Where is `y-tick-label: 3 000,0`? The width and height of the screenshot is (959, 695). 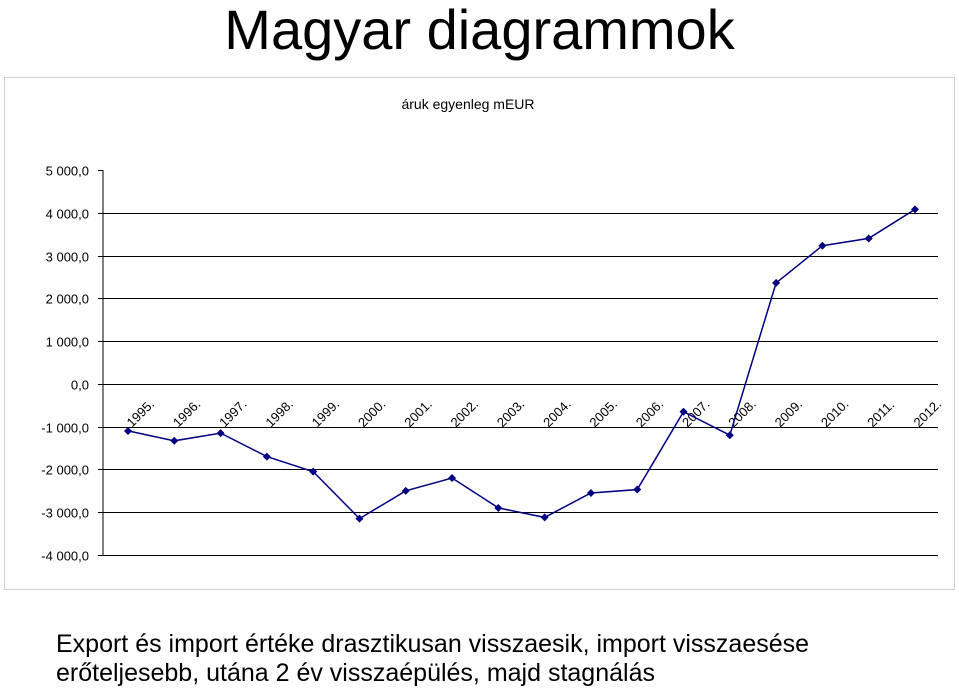
y-tick-label: 3 000,0 is located at coordinates (67, 257).